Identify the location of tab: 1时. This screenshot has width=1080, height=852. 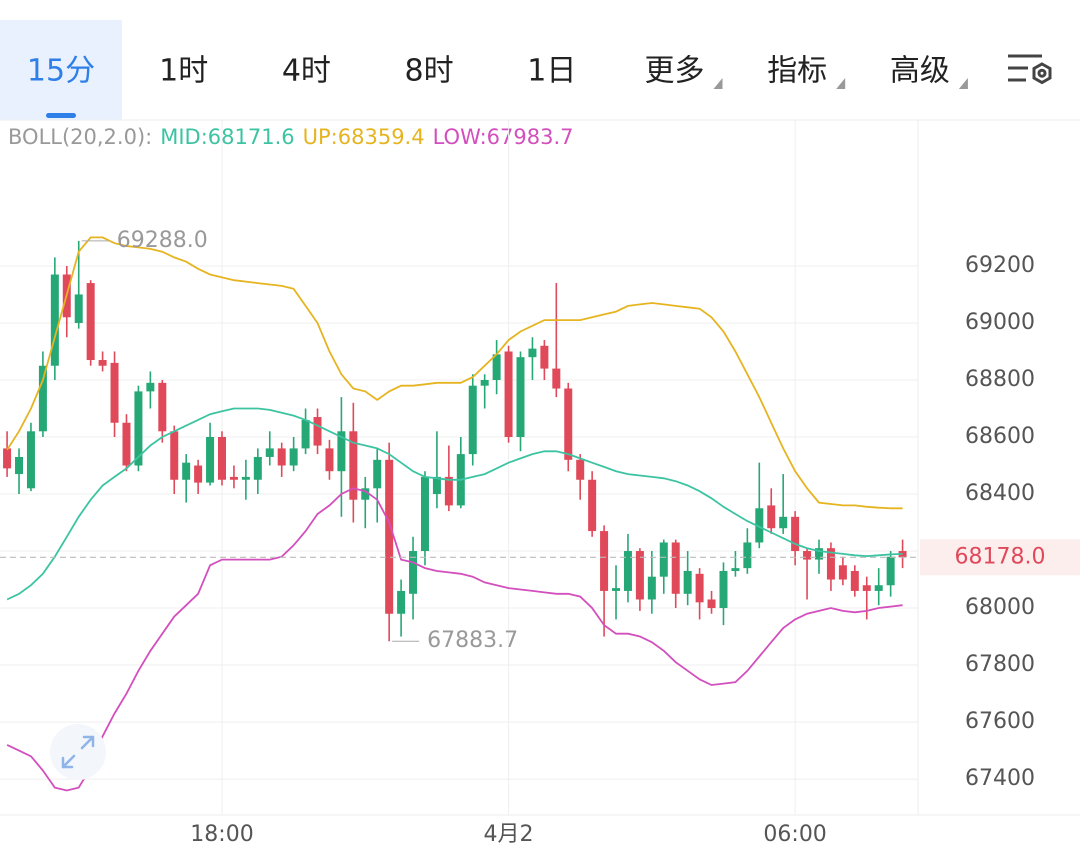
(183, 71).